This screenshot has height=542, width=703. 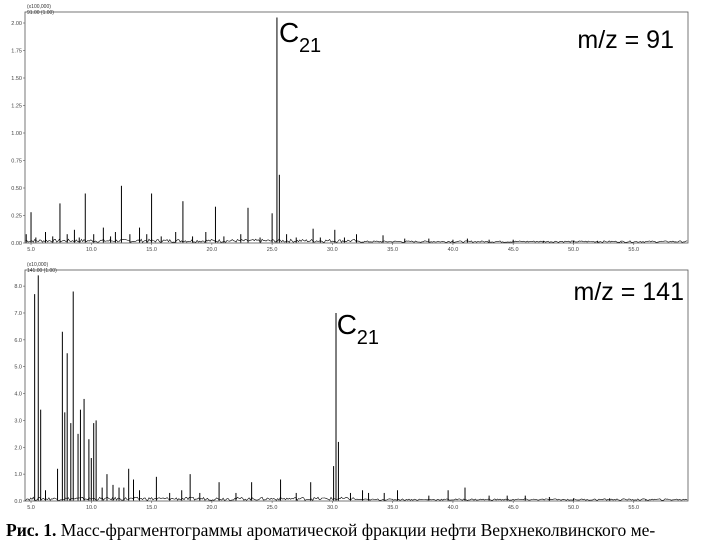 What do you see at coordinates (42, 271) in the screenshot?
I see `ion-channel-label: 141.00 (1.00)` at bounding box center [42, 271].